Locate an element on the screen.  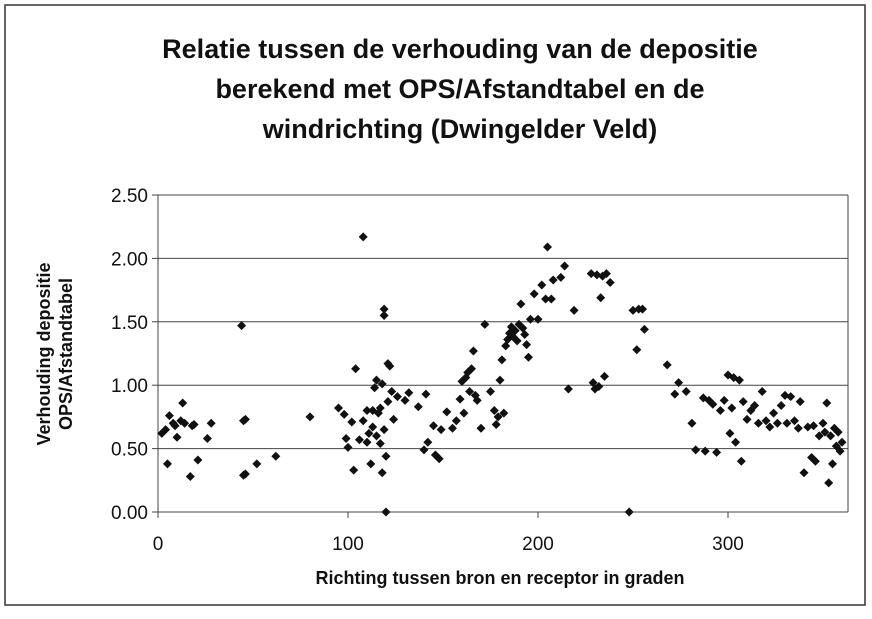
x-tick-label: 0 is located at coordinates (158, 544).